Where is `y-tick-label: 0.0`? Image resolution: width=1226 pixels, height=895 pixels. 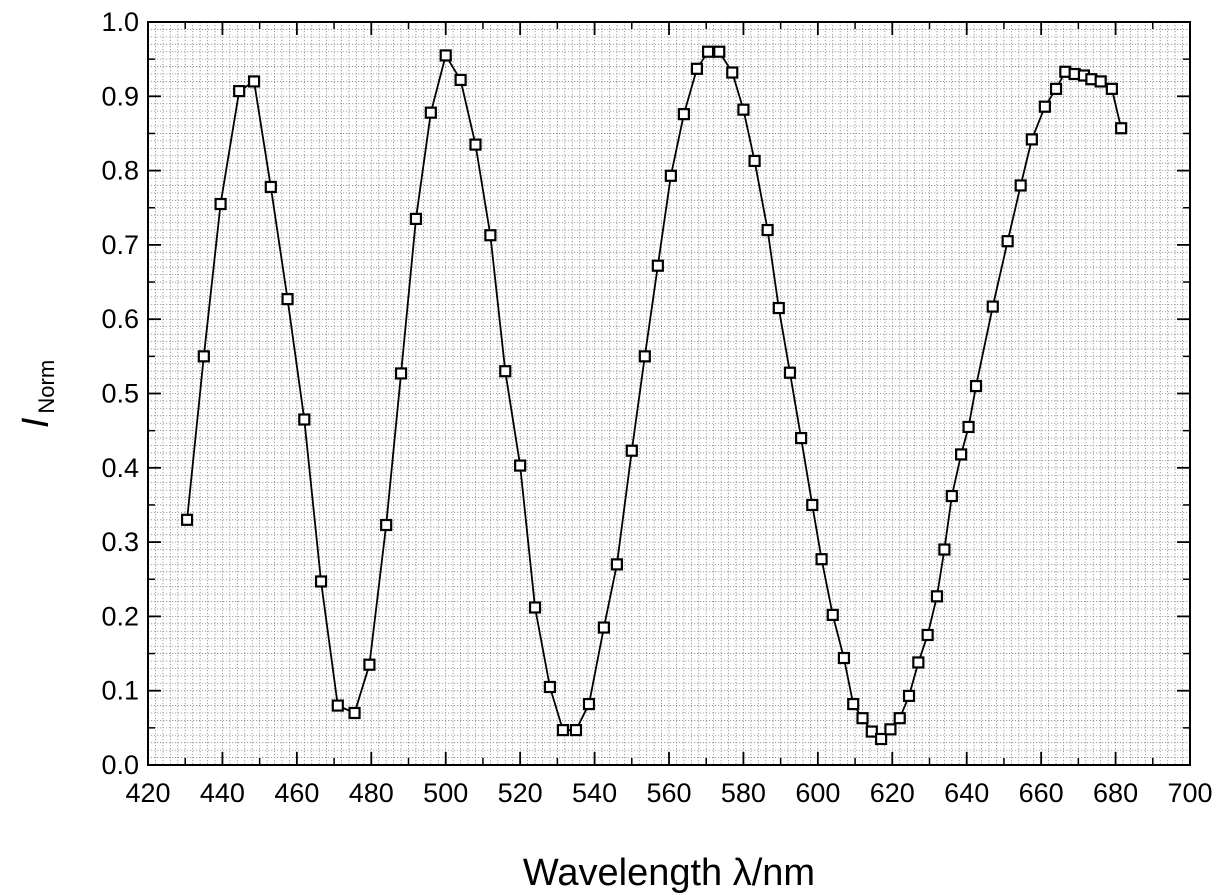
y-tick-label: 0.0 is located at coordinates (120, 765).